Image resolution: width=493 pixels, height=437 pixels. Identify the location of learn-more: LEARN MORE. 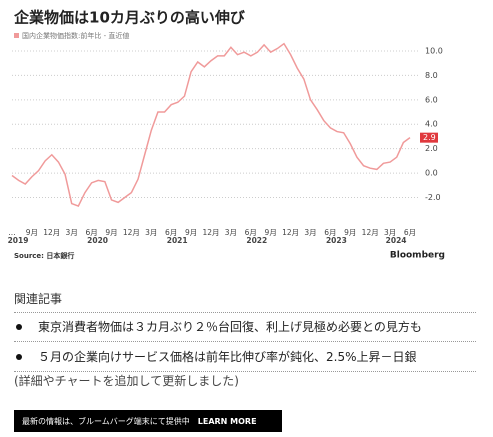
(227, 421).